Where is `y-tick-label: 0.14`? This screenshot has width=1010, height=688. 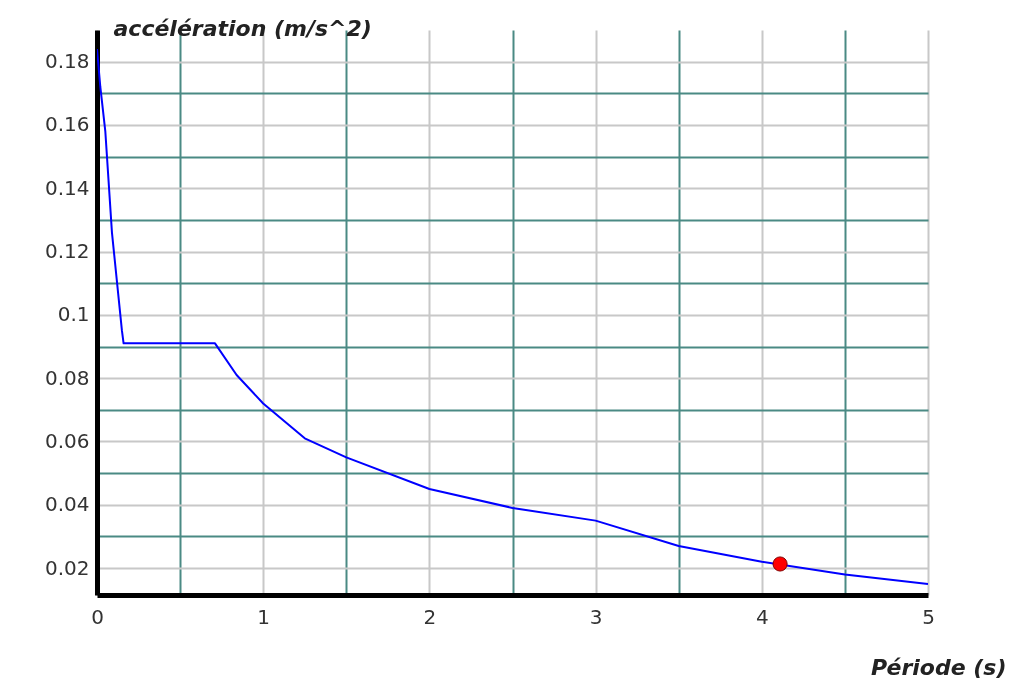
y-tick-label: 0.14 is located at coordinates (67, 187).